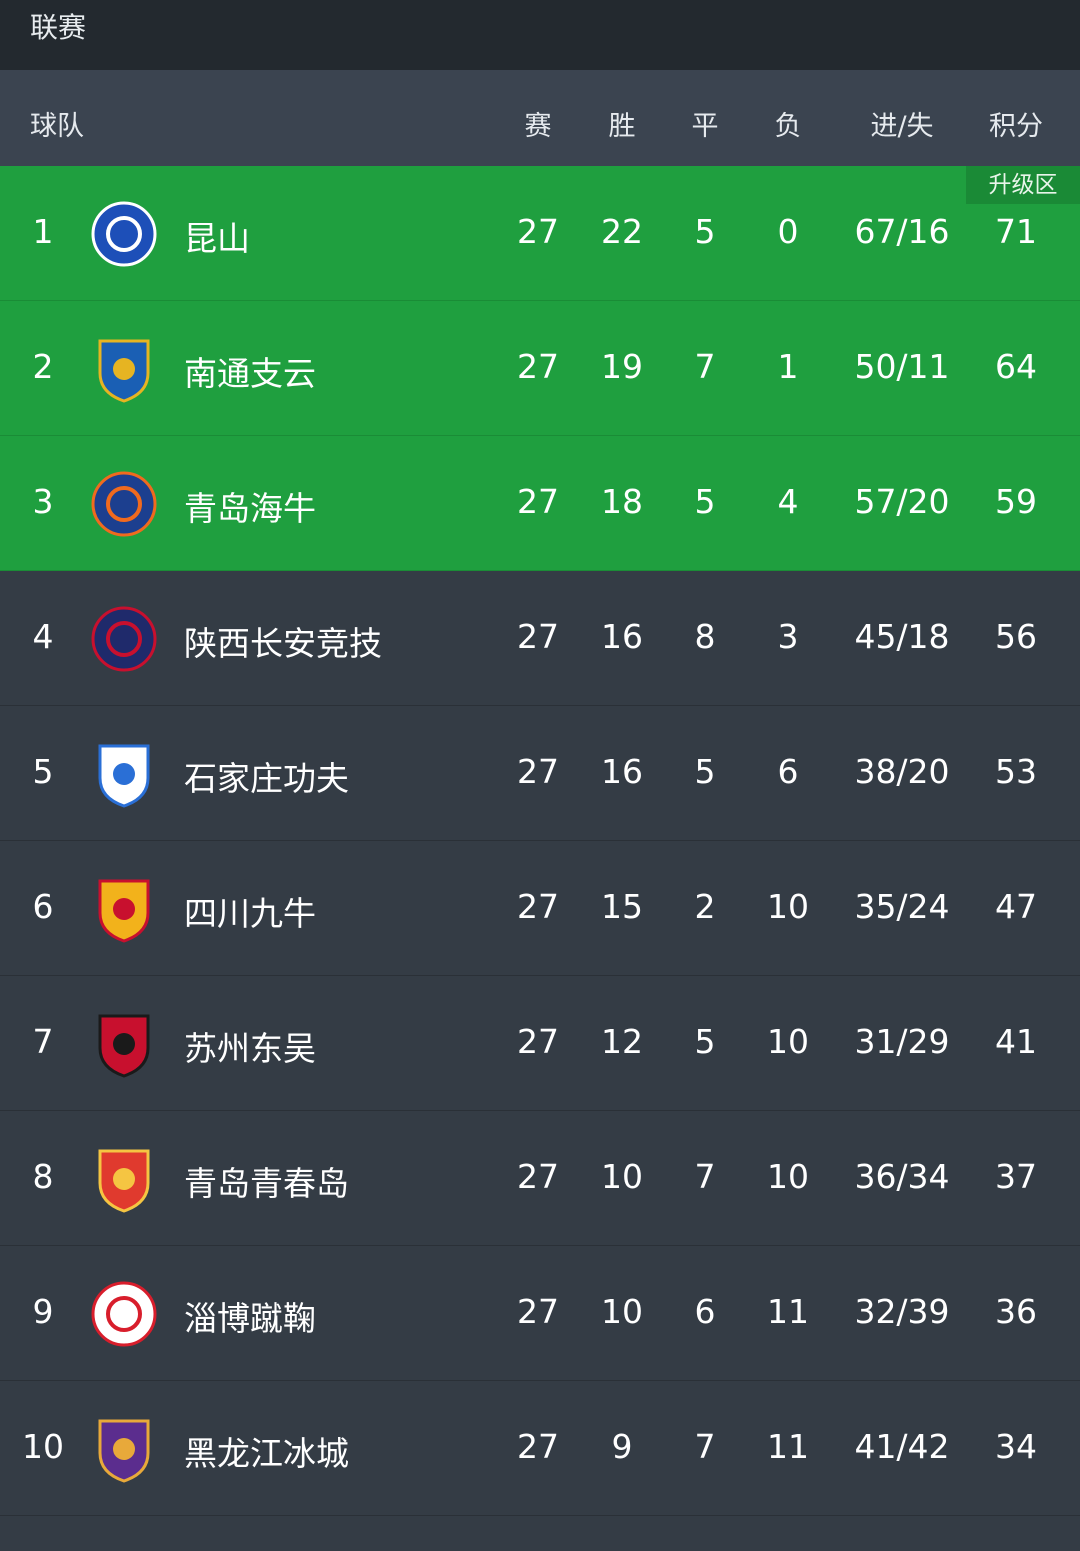 This screenshot has width=1080, height=1551. I want to click on won-value: 15, so click(622, 906).